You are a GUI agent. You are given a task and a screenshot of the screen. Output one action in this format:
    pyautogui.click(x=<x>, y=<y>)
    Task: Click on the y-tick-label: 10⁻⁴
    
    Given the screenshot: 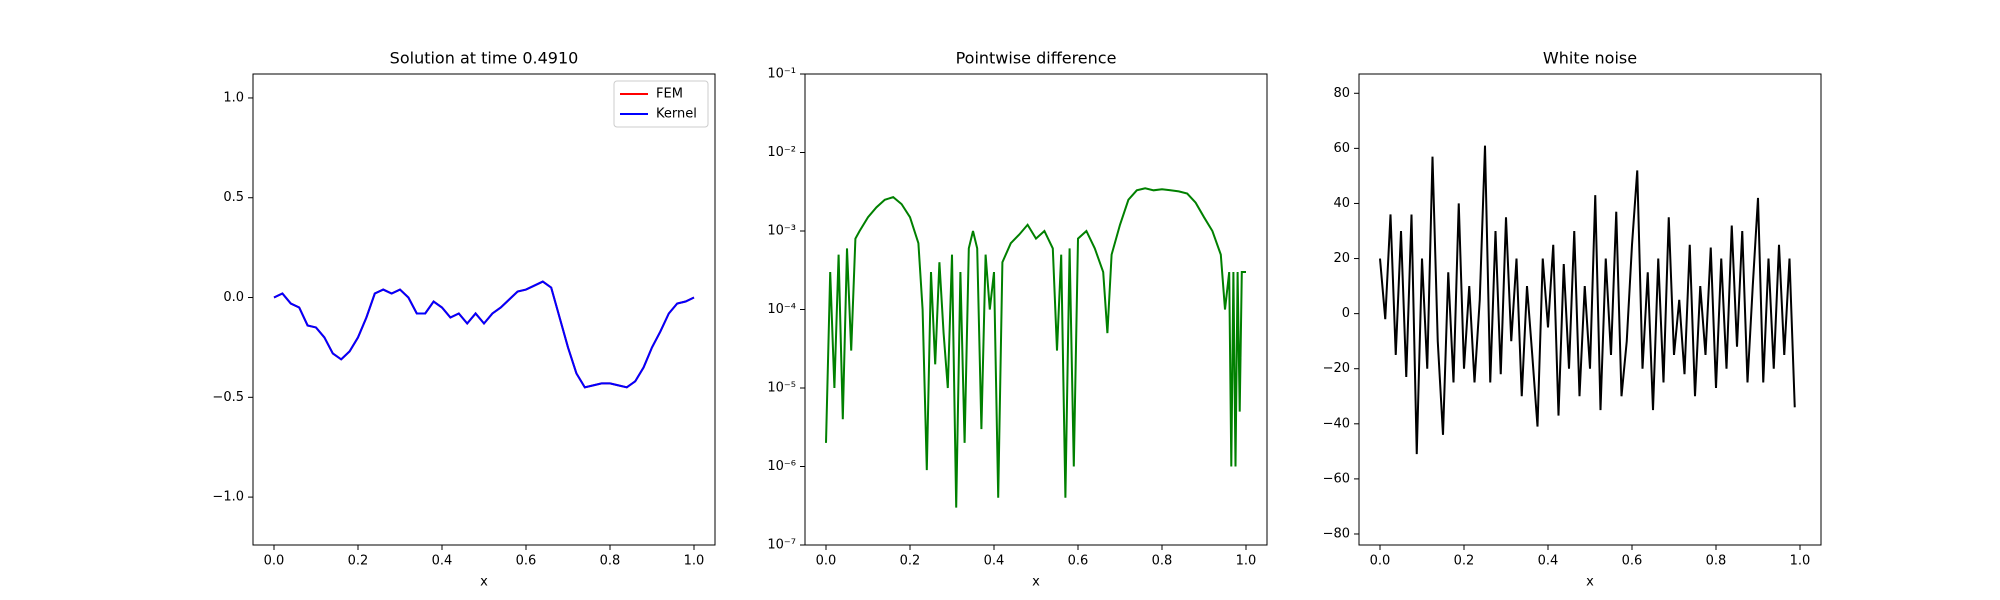 What is the action you would take?
    pyautogui.click(x=781, y=309)
    